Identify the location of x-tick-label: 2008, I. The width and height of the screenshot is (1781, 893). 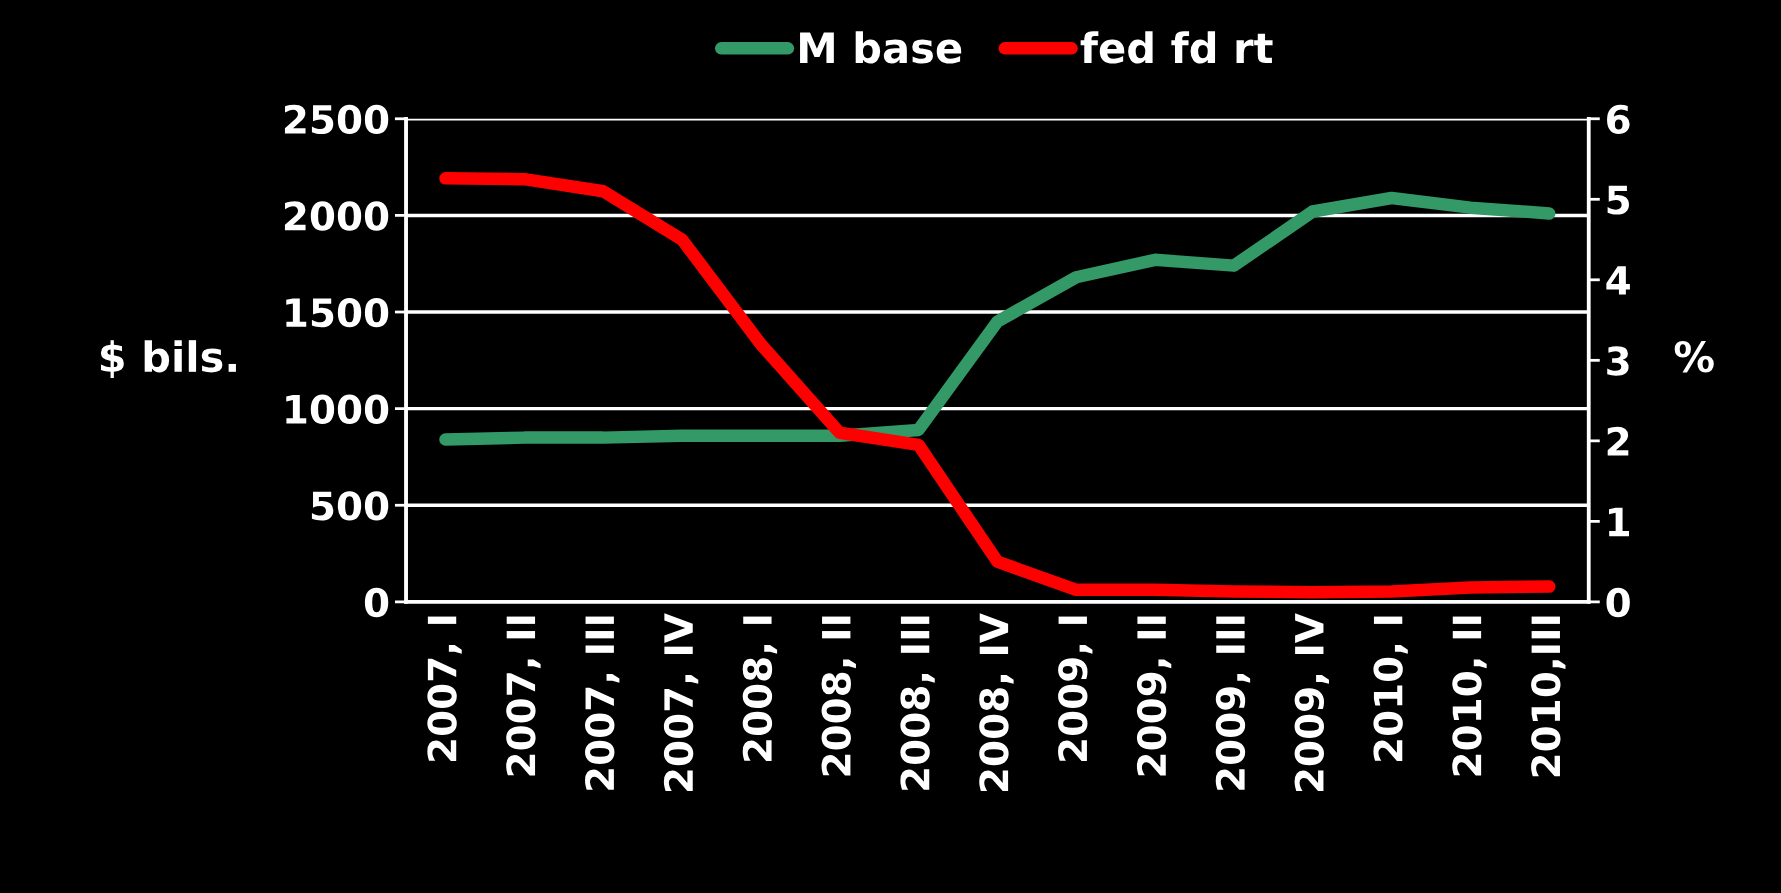
(760, 688).